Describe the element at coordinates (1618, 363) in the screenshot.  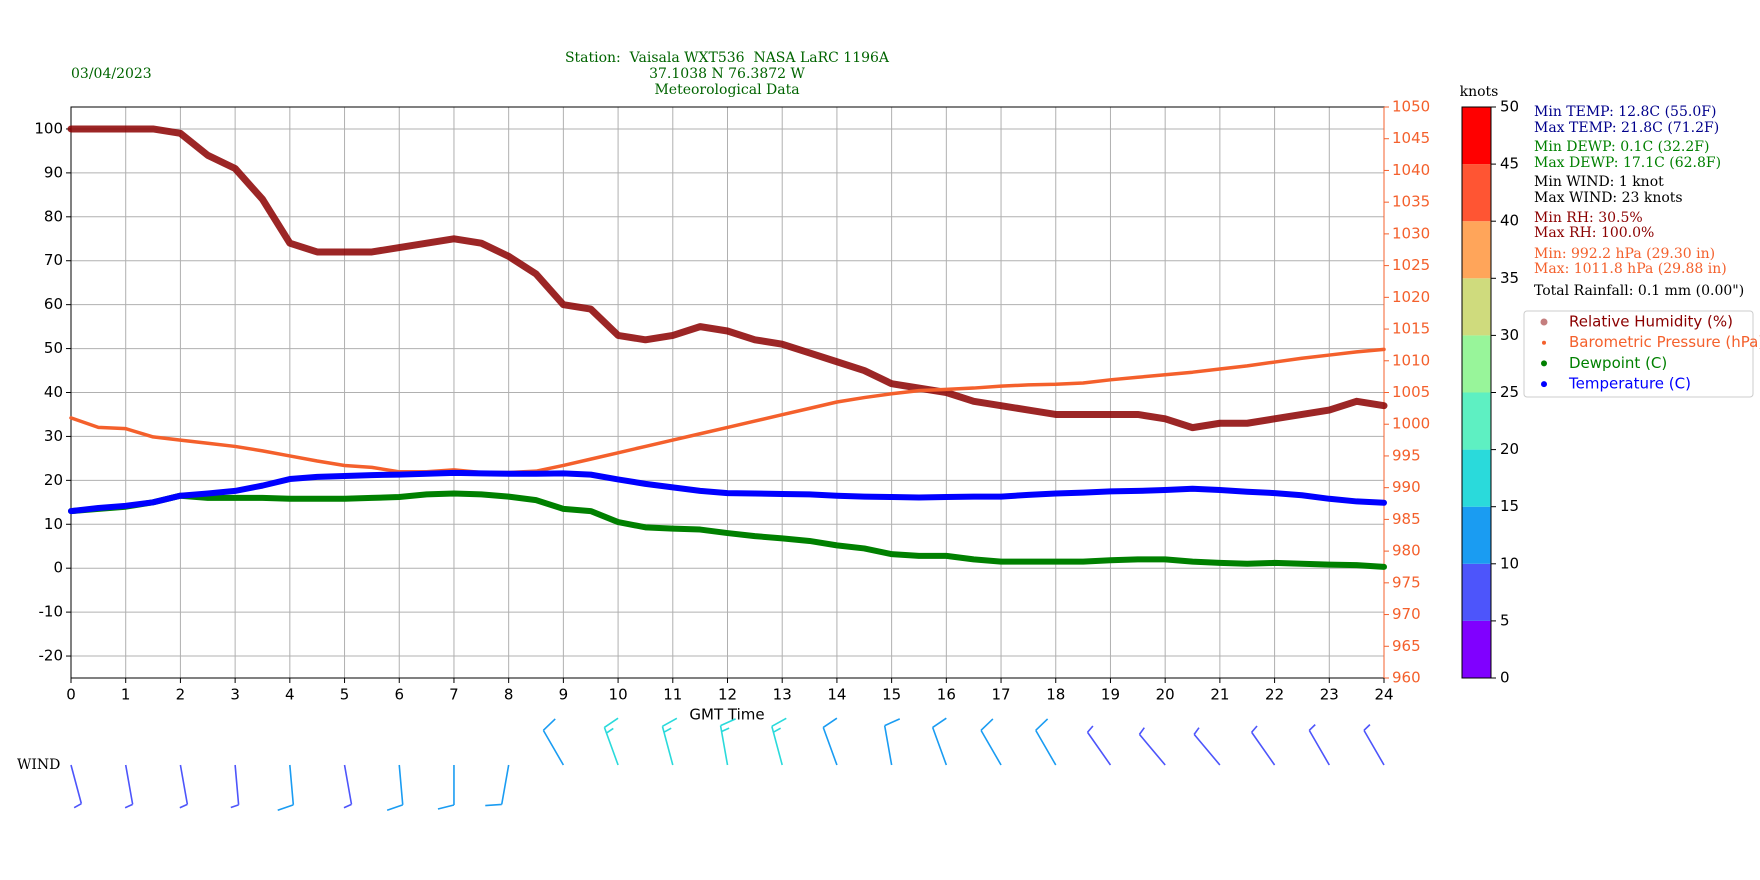
I see `legend-label: Dewpoint (C)` at that location.